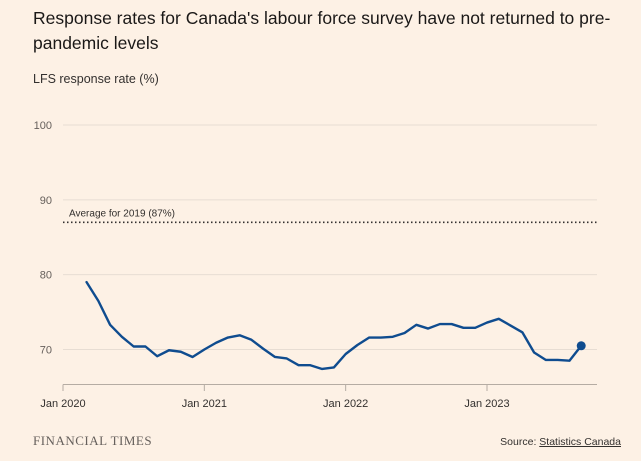 The width and height of the screenshot is (641, 461). What do you see at coordinates (43, 238) in the screenshot?
I see `y-tick-labels: 70 80 90 100` at bounding box center [43, 238].